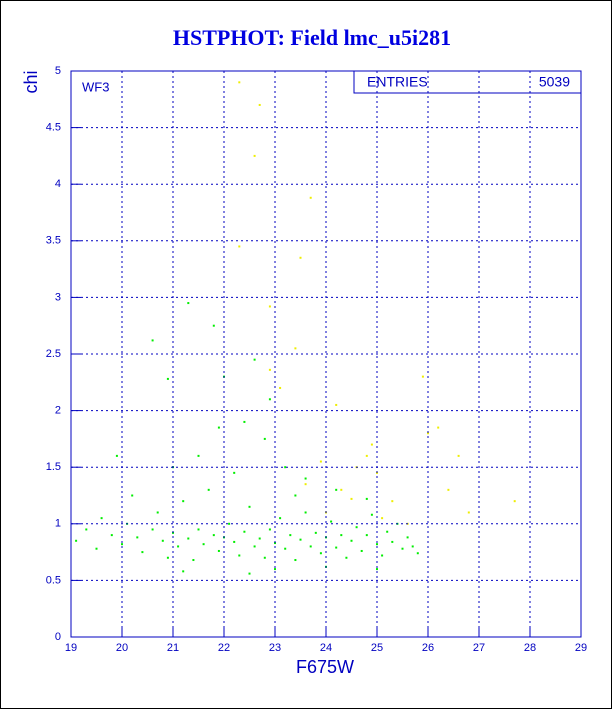 This screenshot has height=709, width=612. What do you see at coordinates (58, 411) in the screenshot?
I see `y-tick-label: 2` at bounding box center [58, 411].